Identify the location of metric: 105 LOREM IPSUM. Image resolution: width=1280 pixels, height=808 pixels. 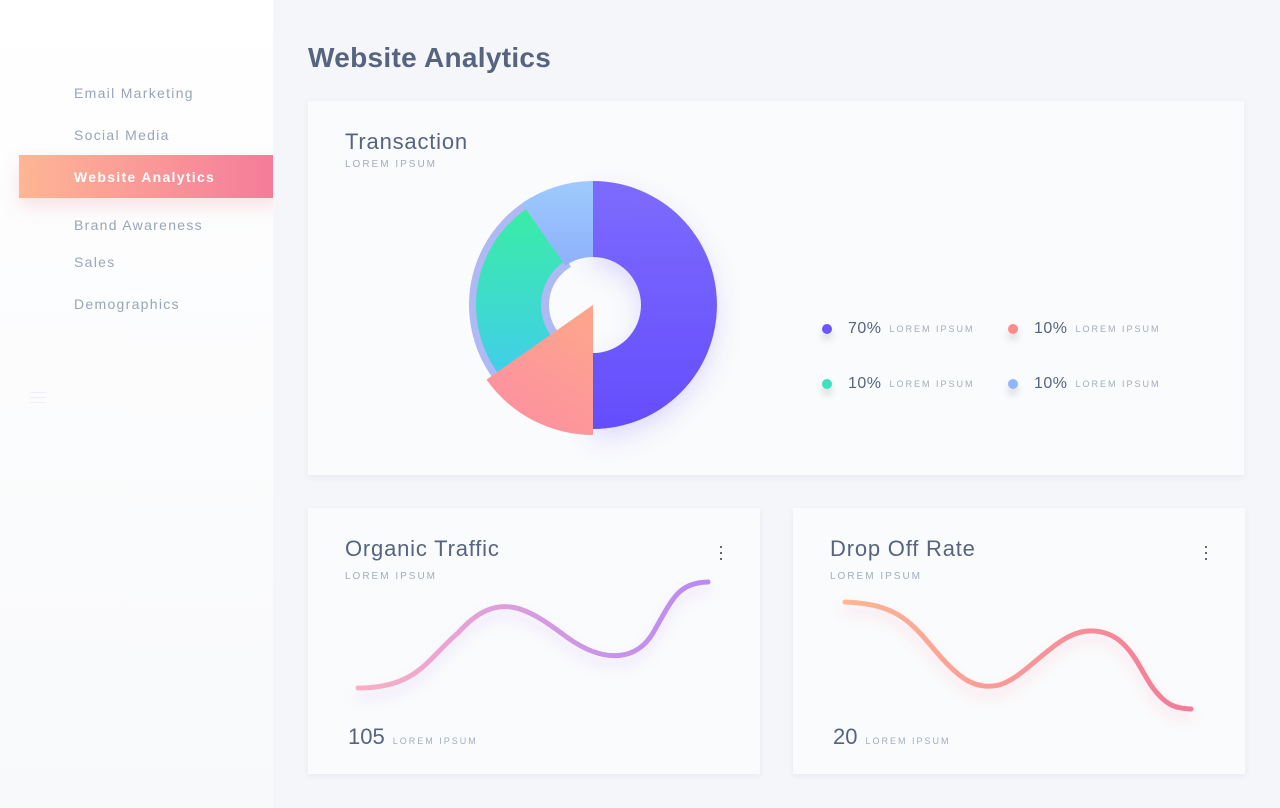
(413, 737).